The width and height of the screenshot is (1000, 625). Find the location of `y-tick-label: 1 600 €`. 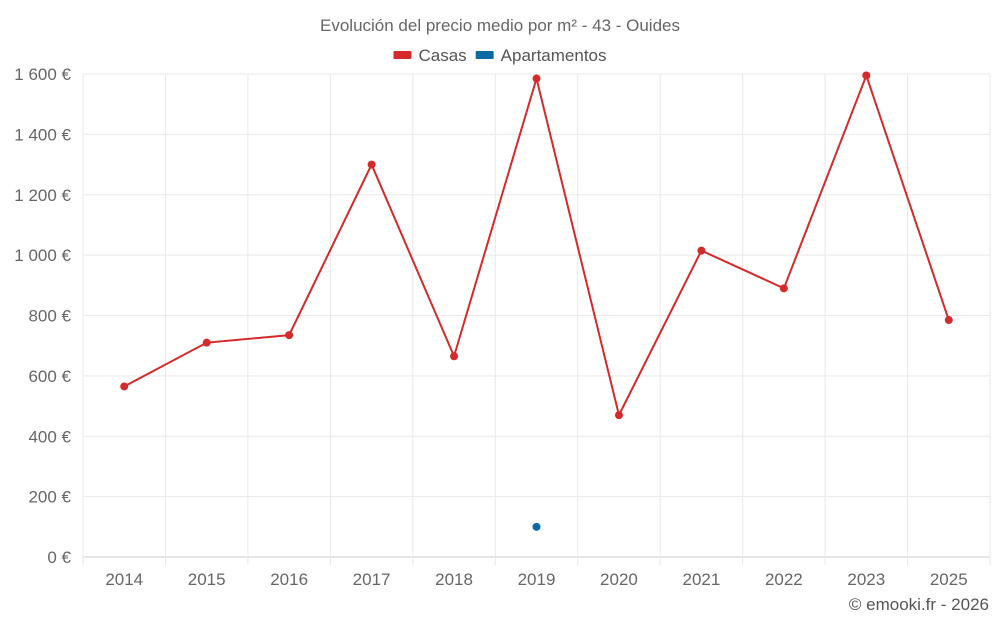

y-tick-label: 1 600 € is located at coordinates (42, 74).